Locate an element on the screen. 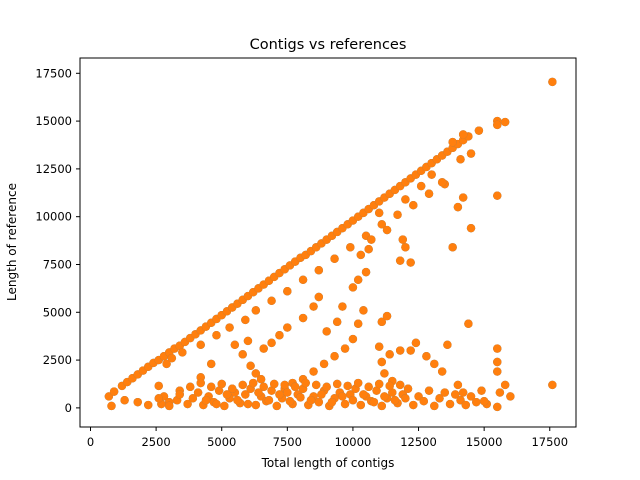  y-tick-label: 12500 is located at coordinates (53, 169).